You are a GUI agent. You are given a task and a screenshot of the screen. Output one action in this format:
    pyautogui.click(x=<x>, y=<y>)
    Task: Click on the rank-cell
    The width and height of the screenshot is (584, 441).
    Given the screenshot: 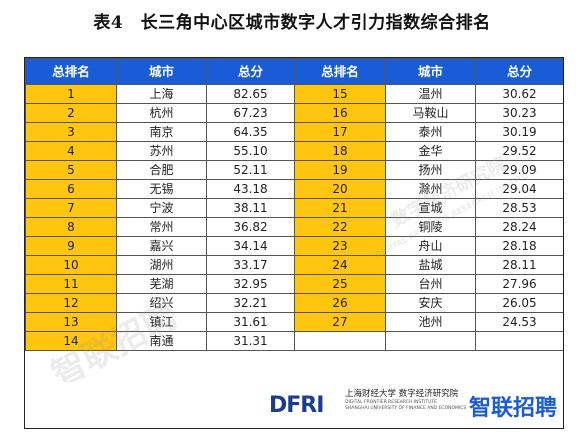 What is the action you would take?
    pyautogui.click(x=340, y=341)
    